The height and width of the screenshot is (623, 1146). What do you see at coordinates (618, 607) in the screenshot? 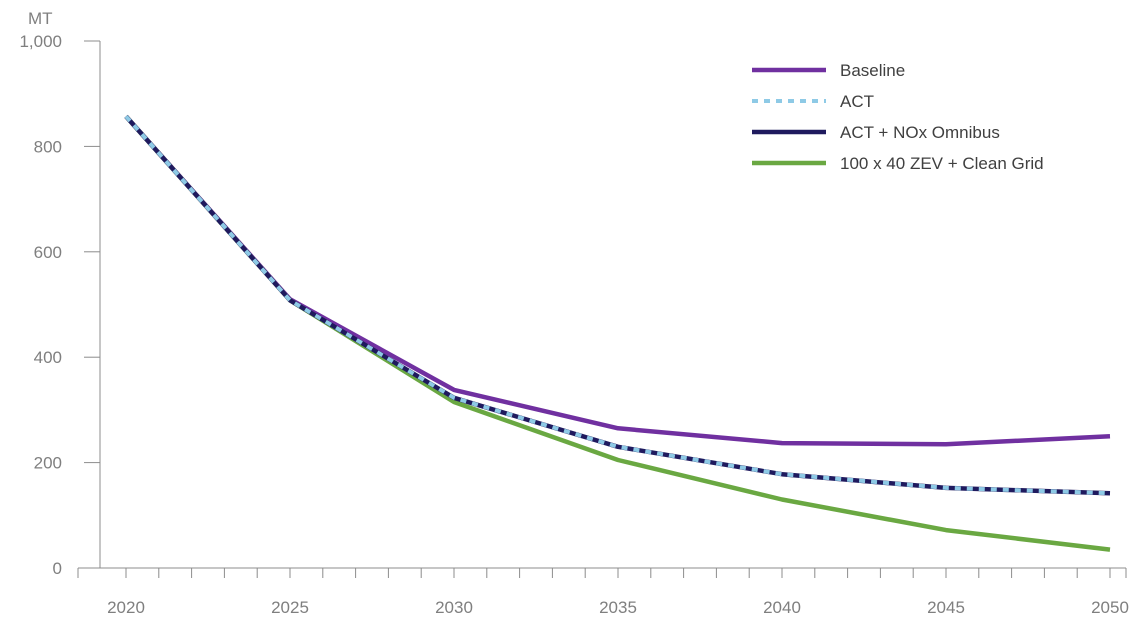
I see `x-tick-label: 2035` at bounding box center [618, 607].